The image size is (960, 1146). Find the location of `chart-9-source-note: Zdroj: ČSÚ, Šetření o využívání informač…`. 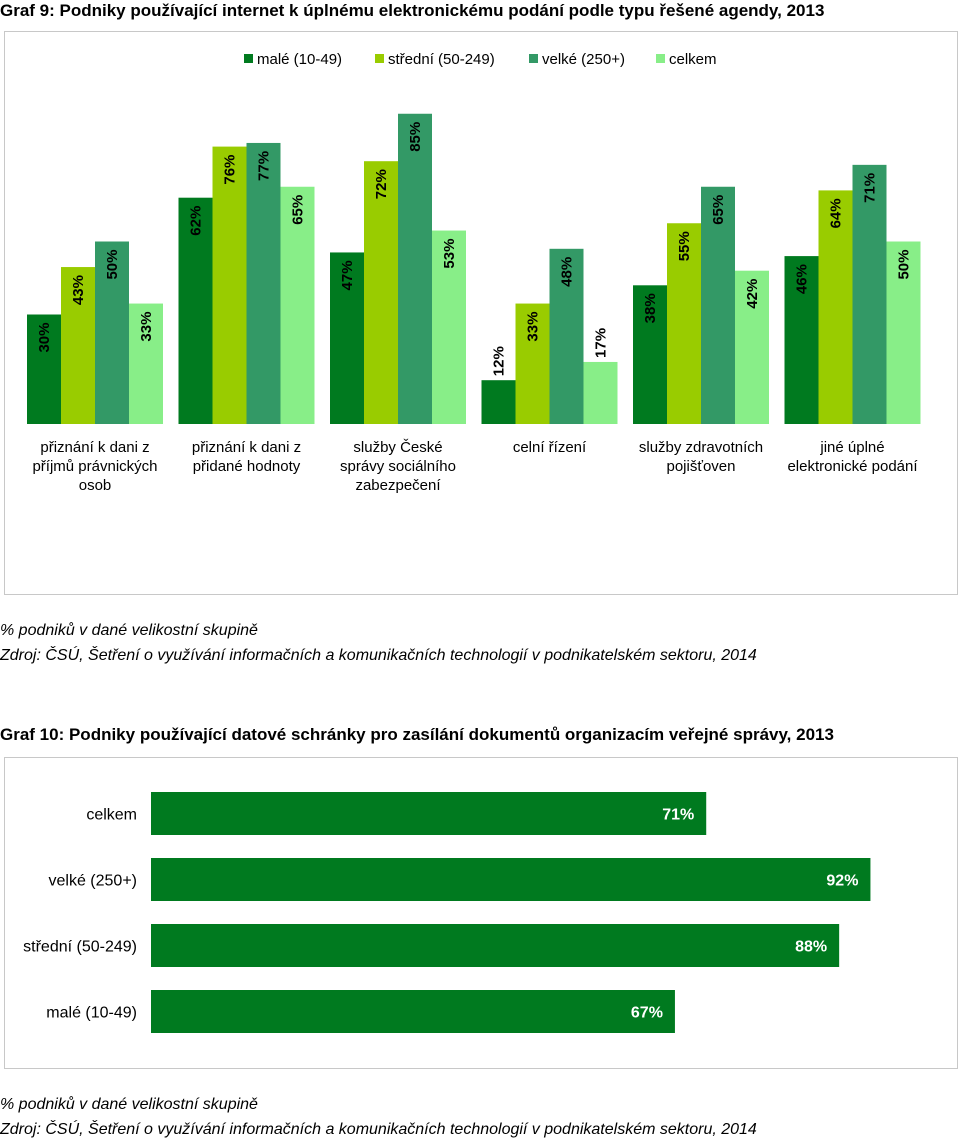

chart-9-source-note: Zdroj: ČSÚ, Šetření o využívání informač… is located at coordinates (378, 655).